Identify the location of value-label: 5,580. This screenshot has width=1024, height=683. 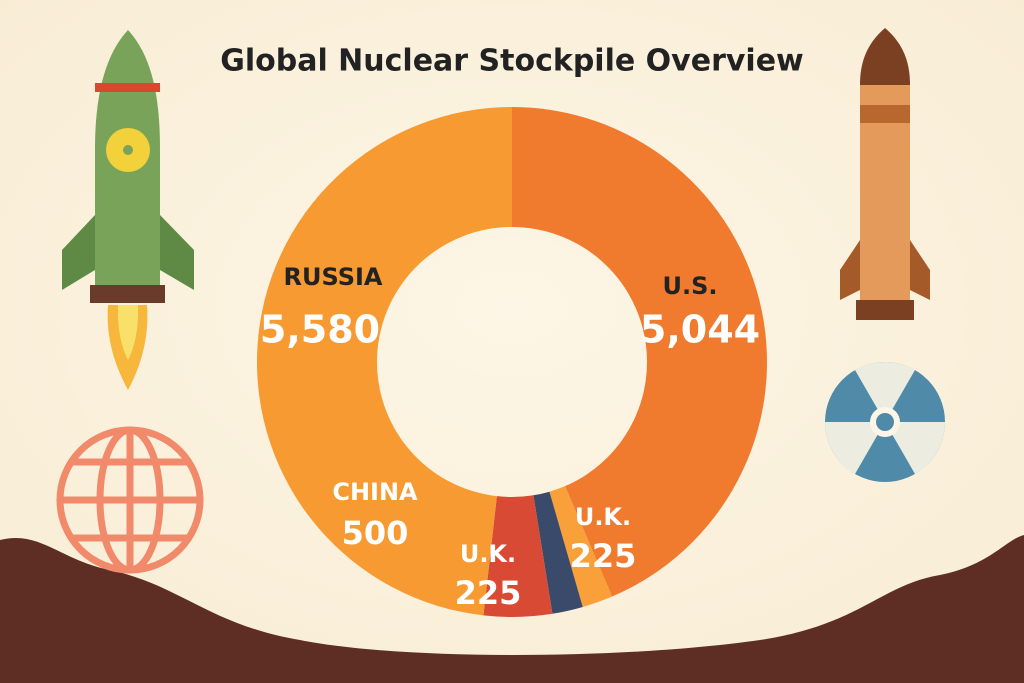
(320, 330).